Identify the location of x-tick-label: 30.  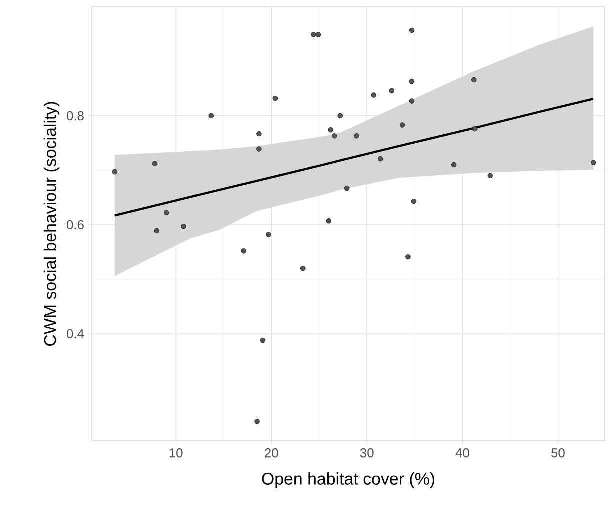
(367, 453).